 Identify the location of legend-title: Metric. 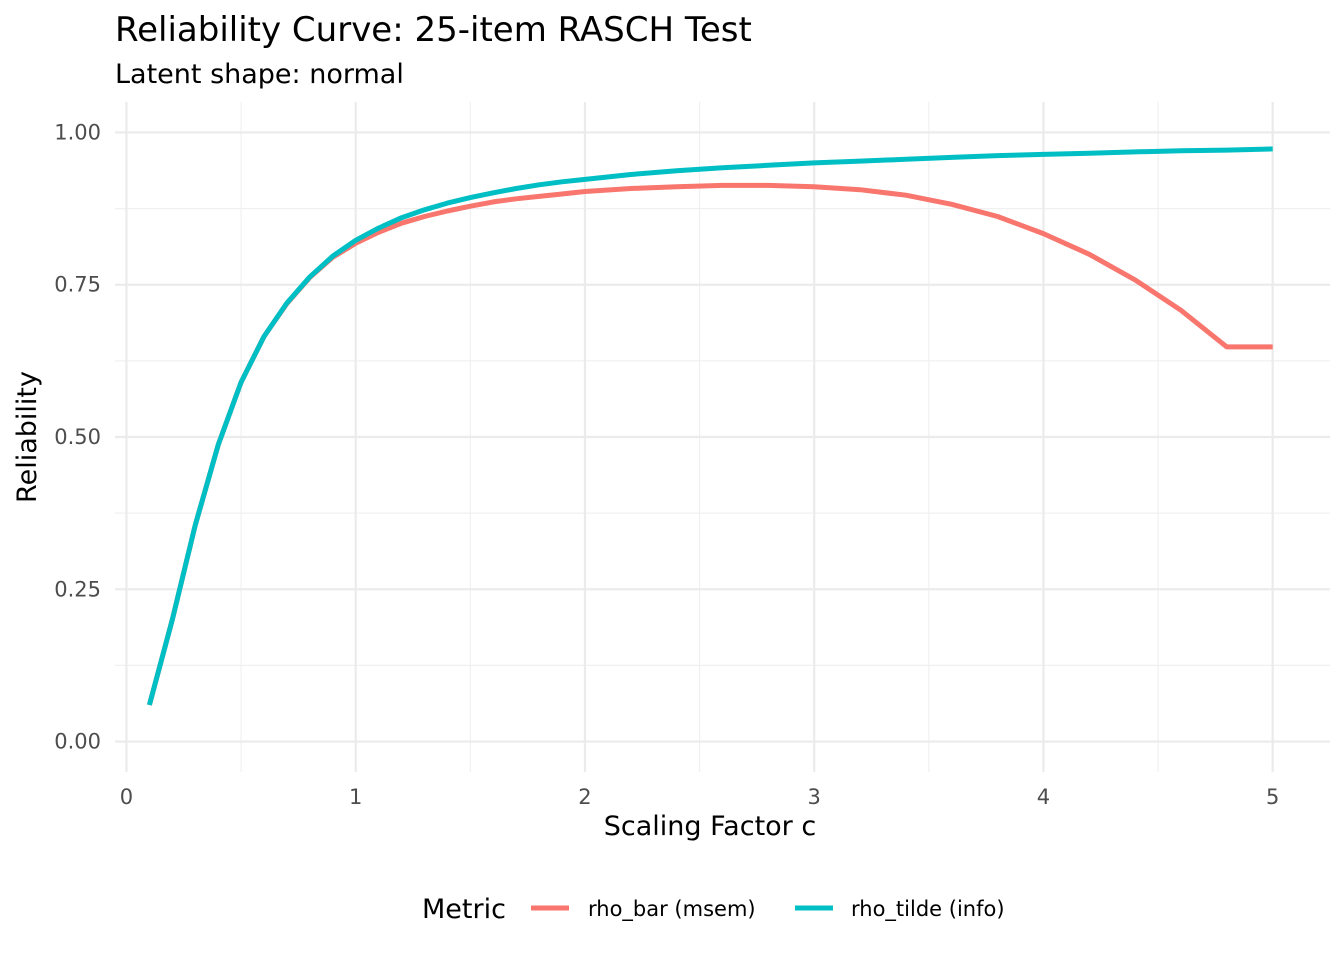
(464, 909).